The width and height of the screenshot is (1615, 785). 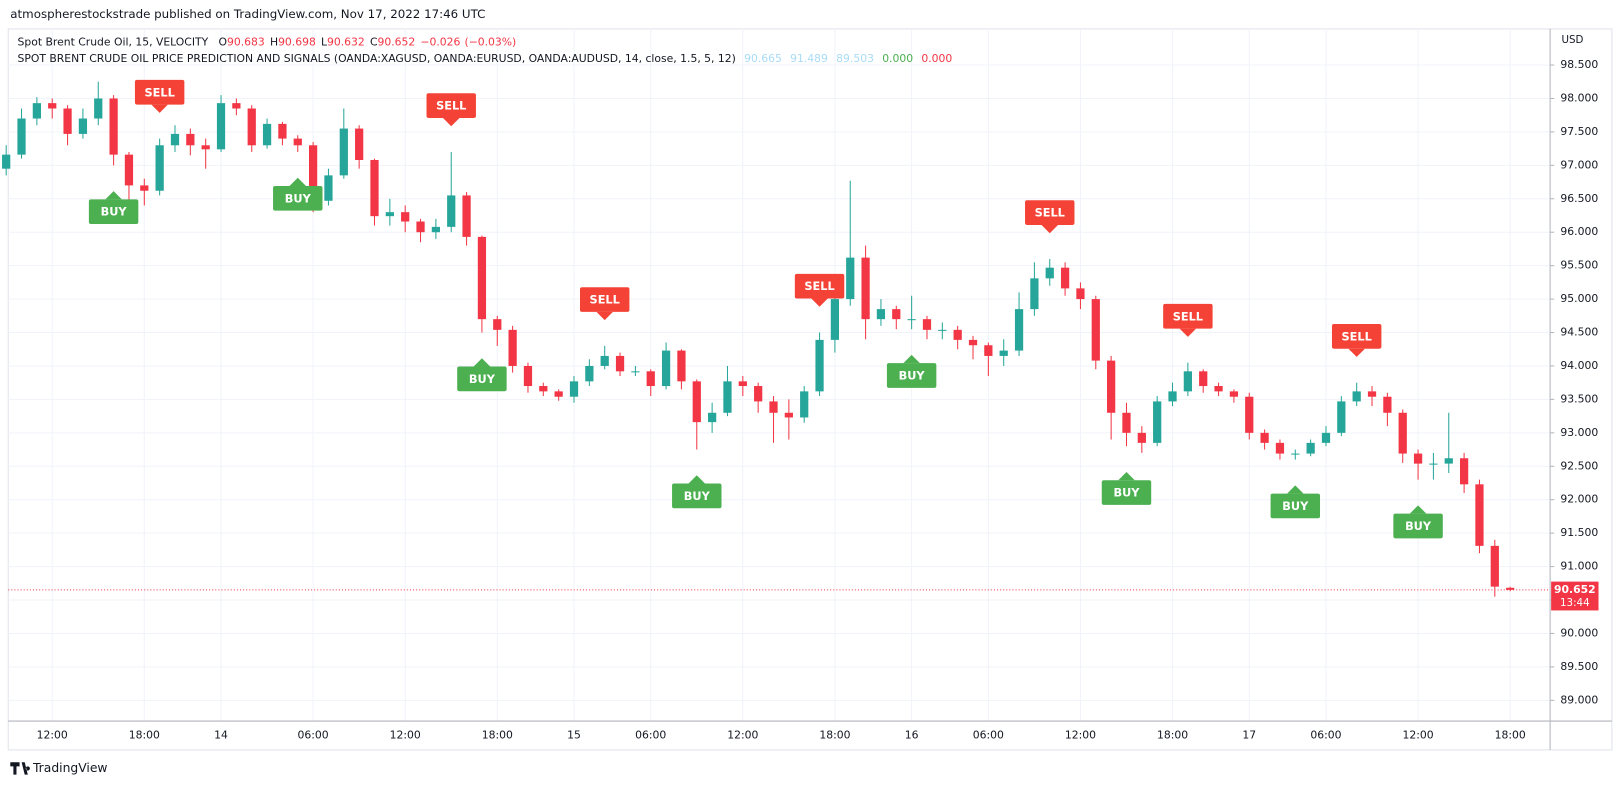 What do you see at coordinates (1579, 499) in the screenshot?
I see `y-tick-label: 92.000` at bounding box center [1579, 499].